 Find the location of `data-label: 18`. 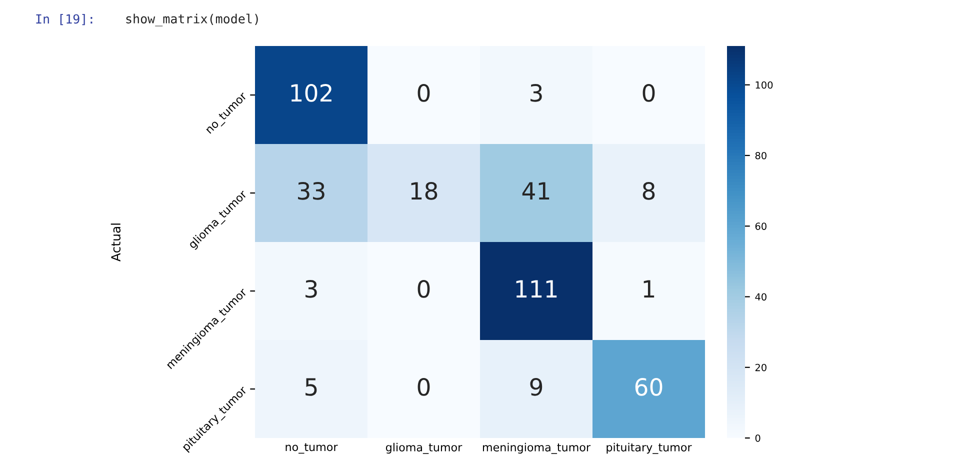

data-label: 18 is located at coordinates (424, 191).